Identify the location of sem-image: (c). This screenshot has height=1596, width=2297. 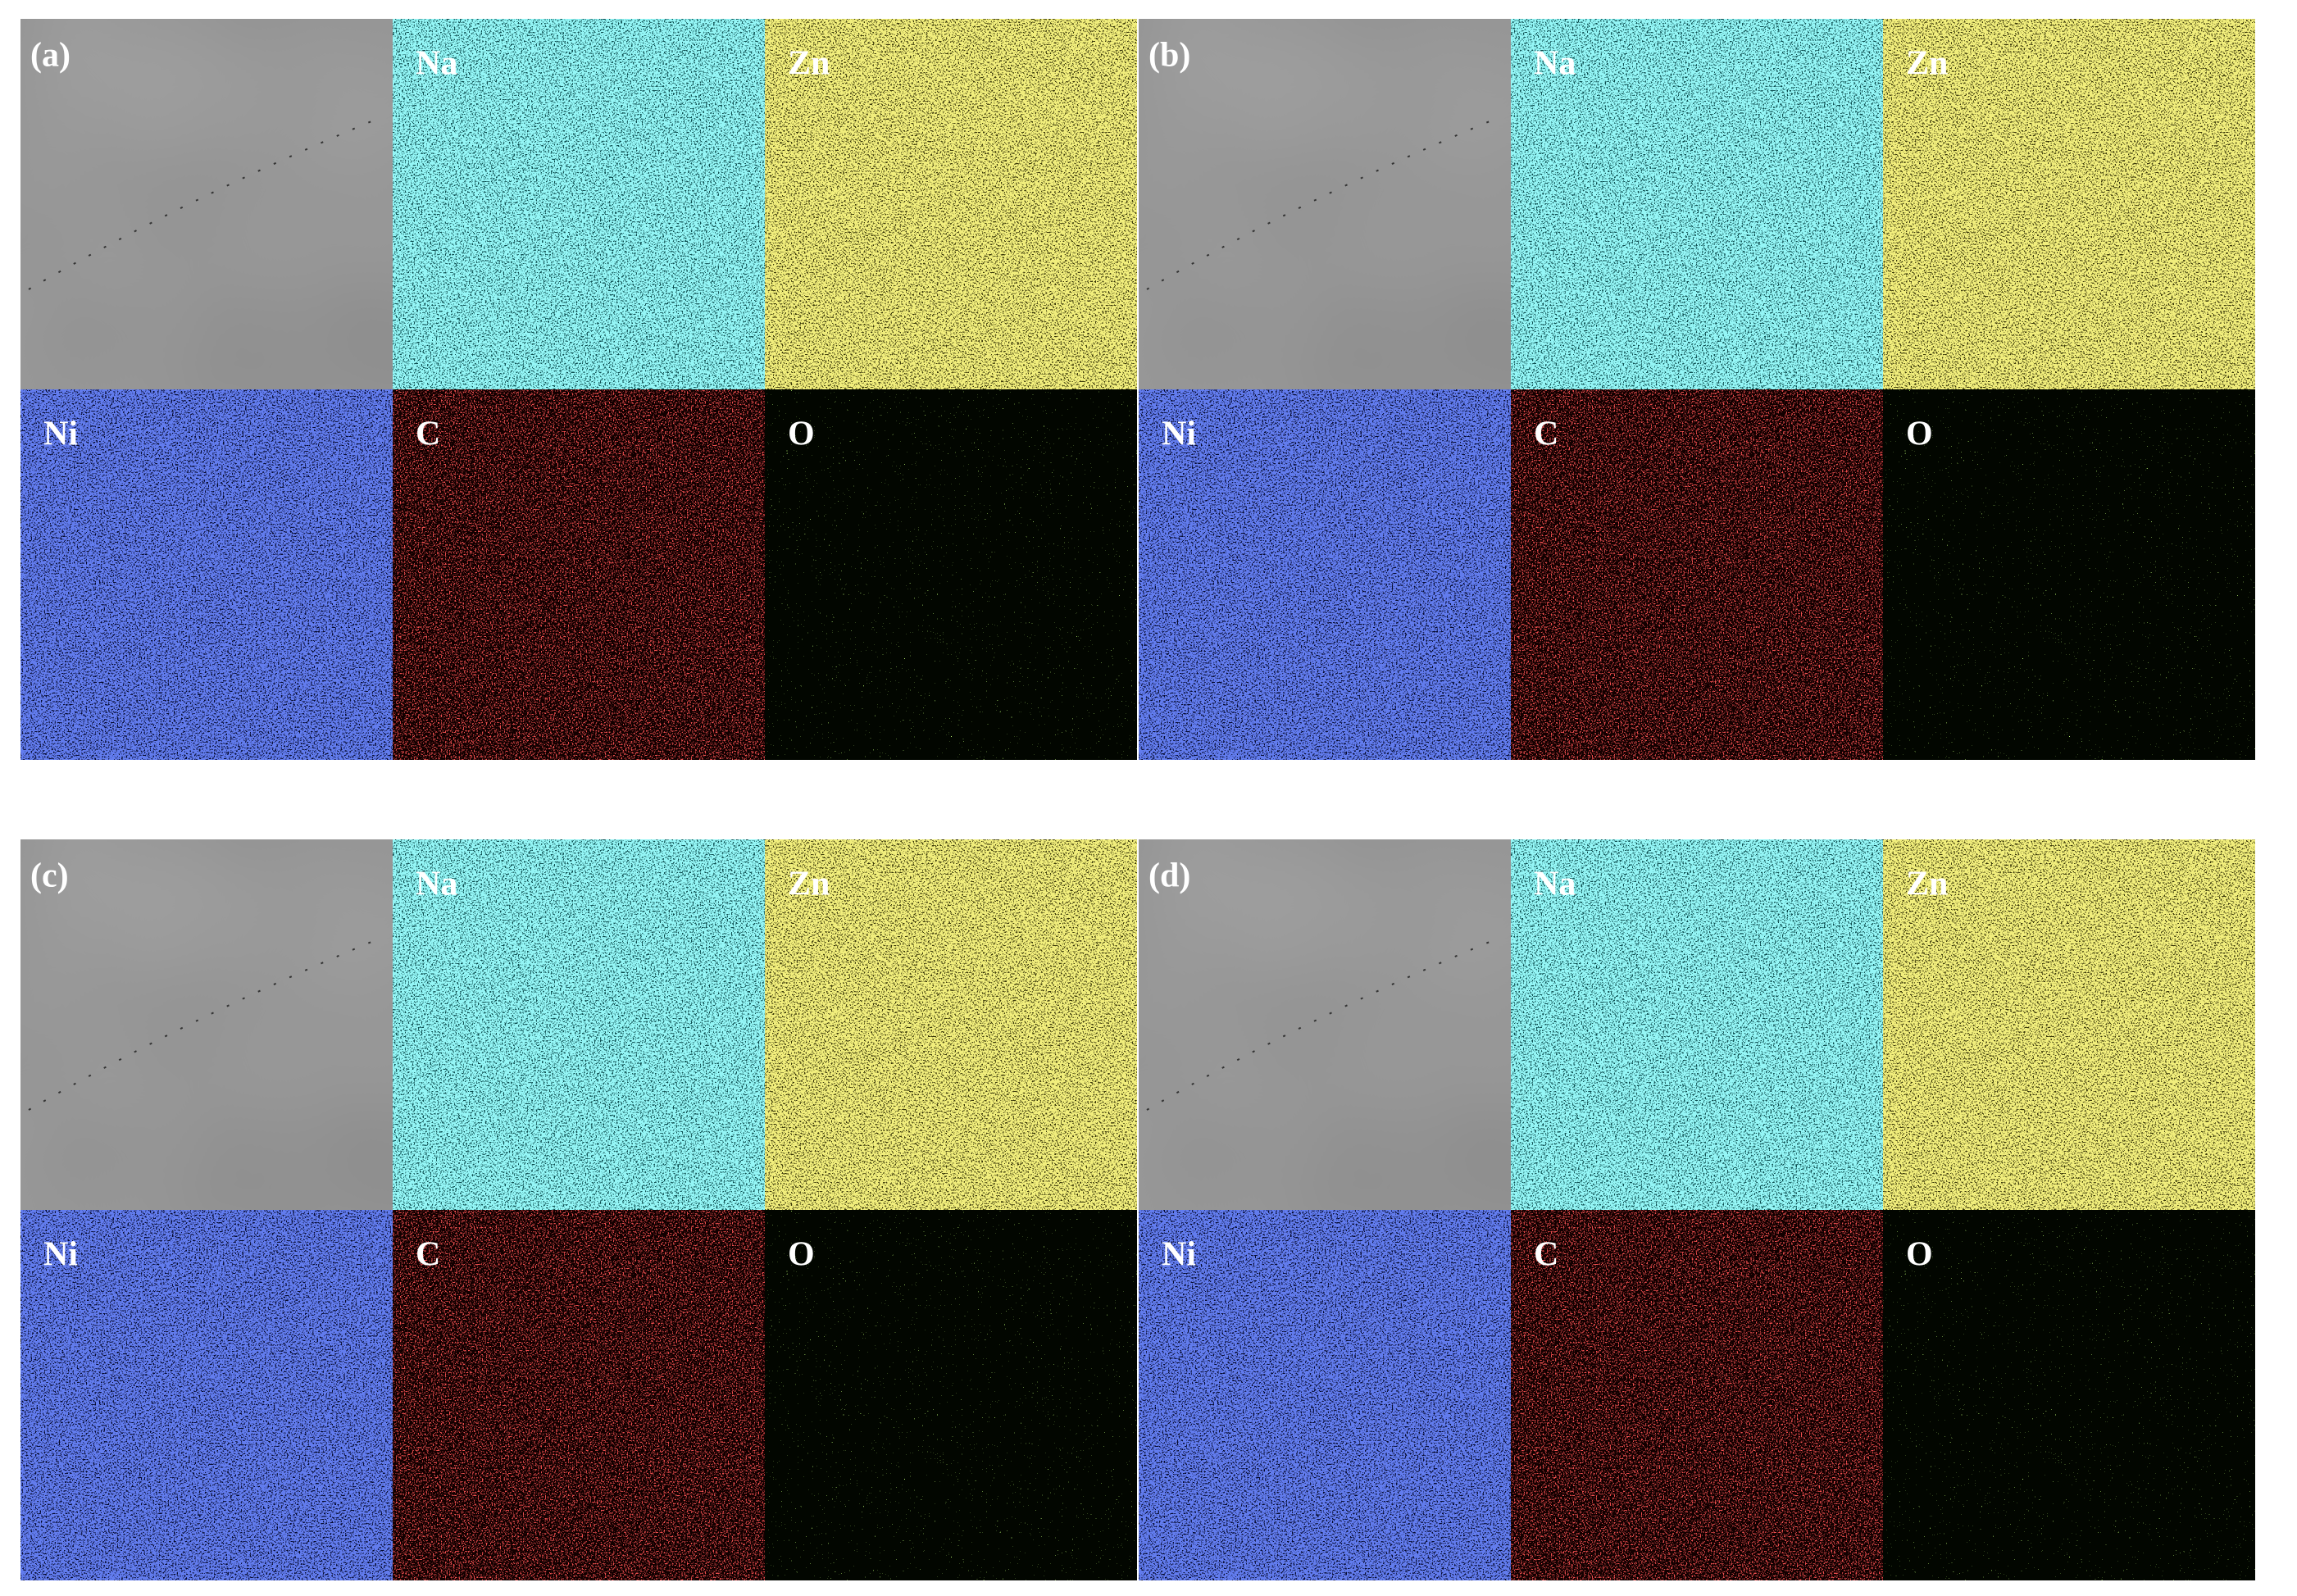
(206, 1024).